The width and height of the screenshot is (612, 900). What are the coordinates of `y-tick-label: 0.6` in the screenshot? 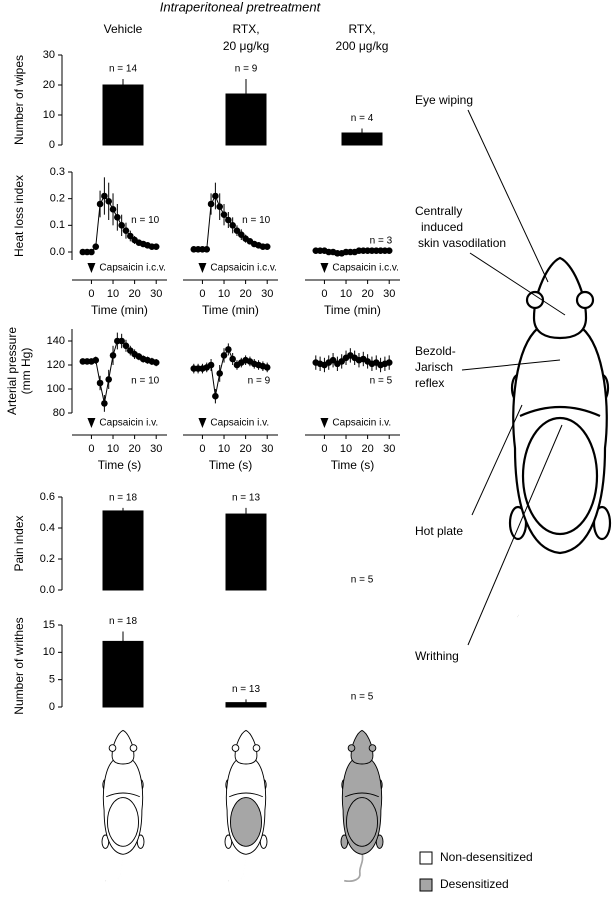 It's located at (47, 497).